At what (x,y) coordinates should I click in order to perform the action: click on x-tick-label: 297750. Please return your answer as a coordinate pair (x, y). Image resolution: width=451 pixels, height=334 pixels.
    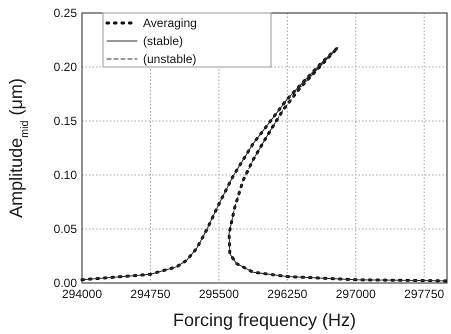
    Looking at the image, I should click on (424, 294).